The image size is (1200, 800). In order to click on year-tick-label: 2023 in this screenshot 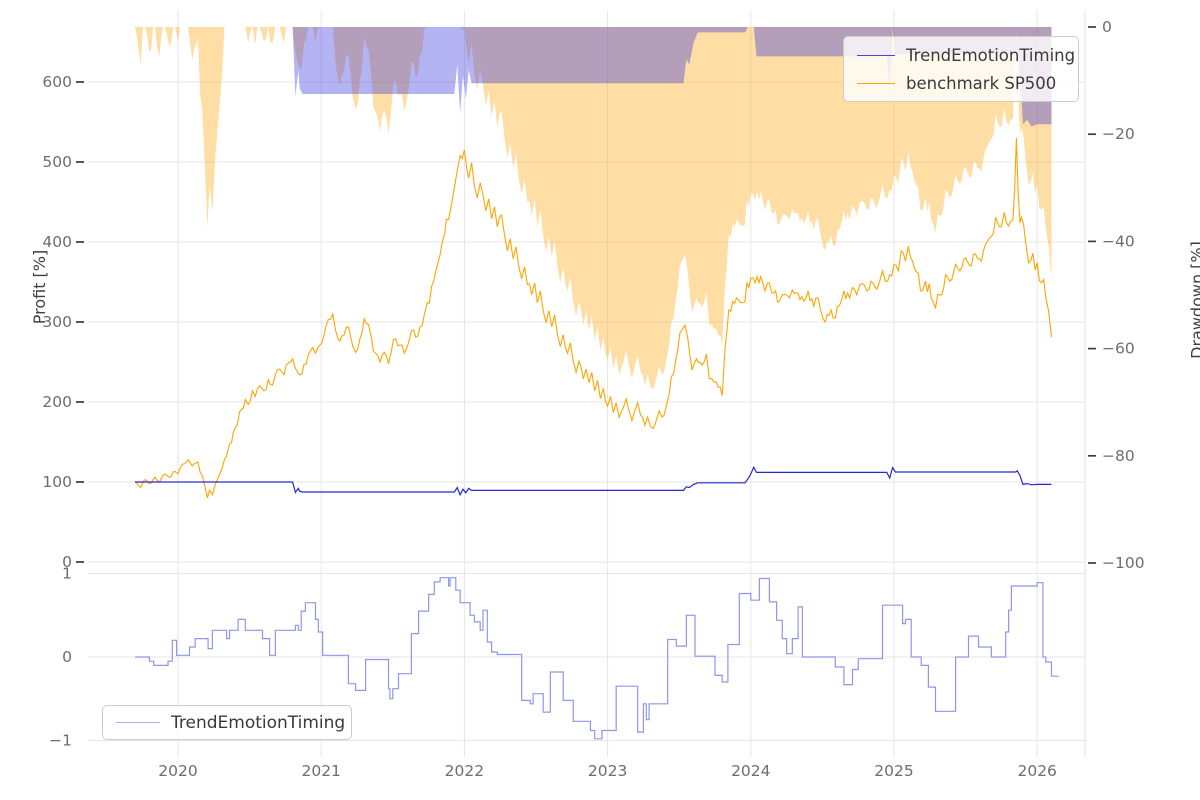, I will do `click(607, 771)`.